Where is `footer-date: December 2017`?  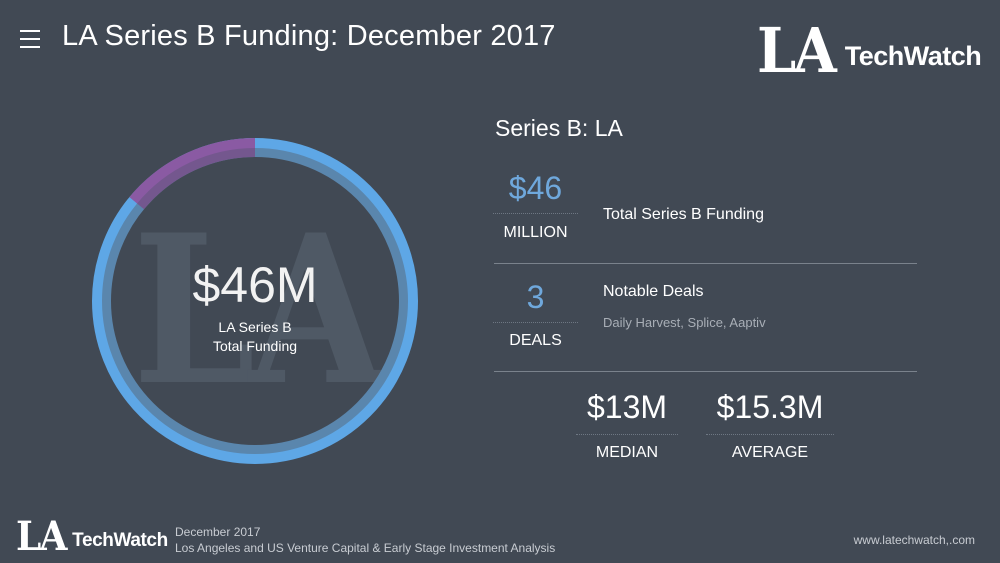
footer-date: December 2017 is located at coordinates (218, 532).